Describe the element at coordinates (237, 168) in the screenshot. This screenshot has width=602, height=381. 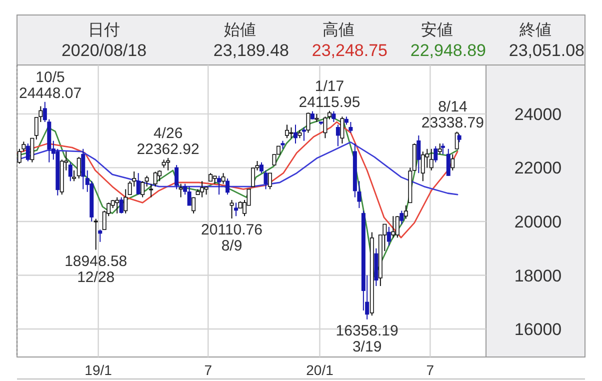
I see `line-series` at that location.